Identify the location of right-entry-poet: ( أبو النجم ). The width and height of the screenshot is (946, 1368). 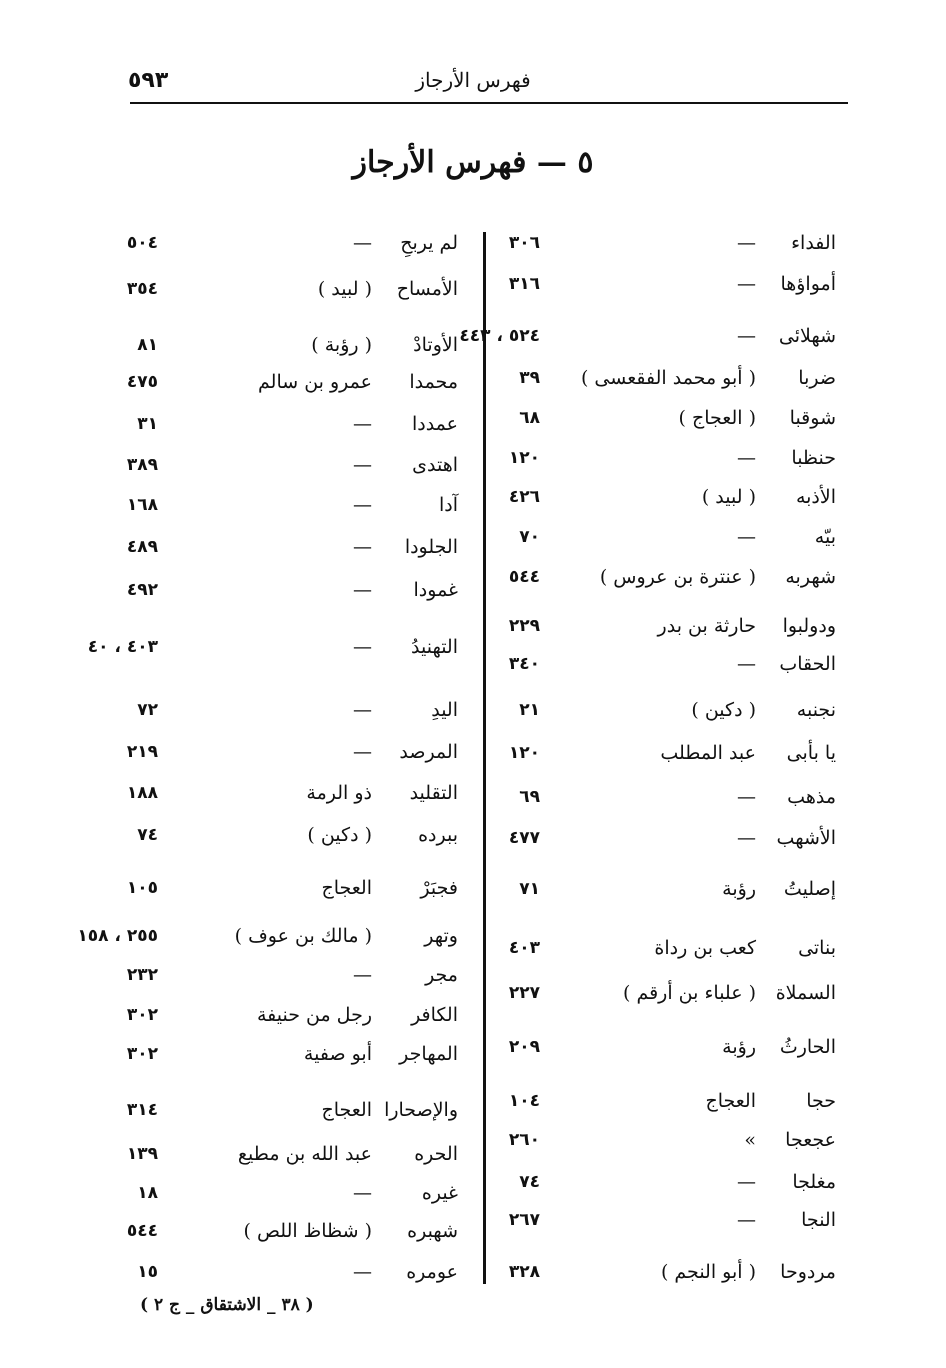
(708, 1272).